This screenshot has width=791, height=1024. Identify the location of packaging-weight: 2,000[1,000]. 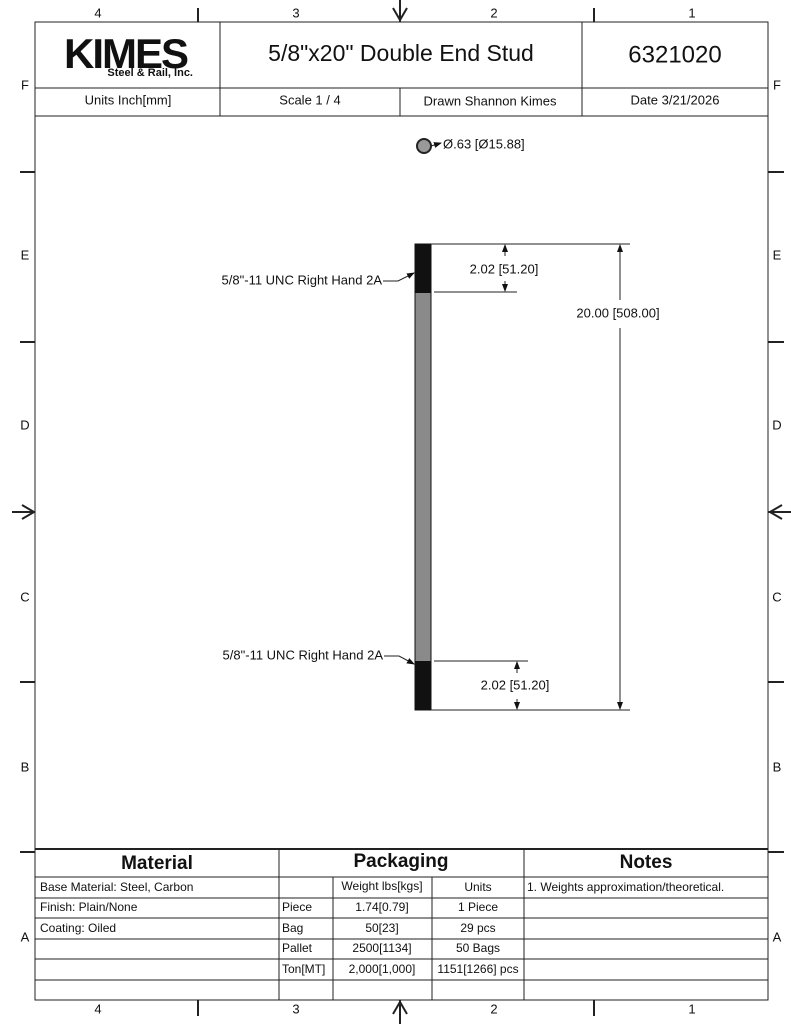
(382, 969).